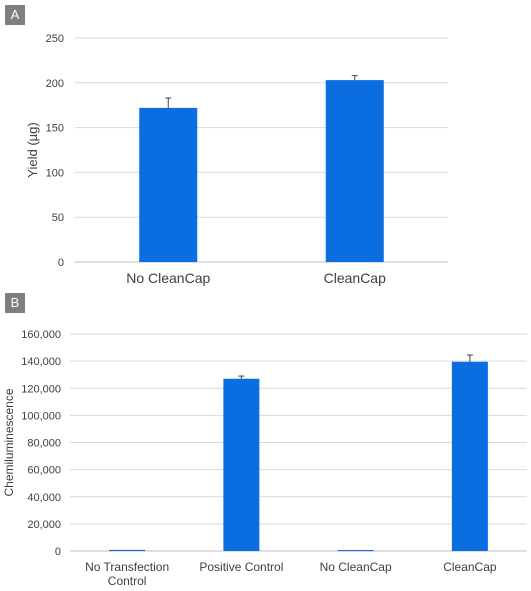 The height and width of the screenshot is (591, 531). What do you see at coordinates (44, 525) in the screenshot?
I see `b-y-tick-label: 20,000` at bounding box center [44, 525].